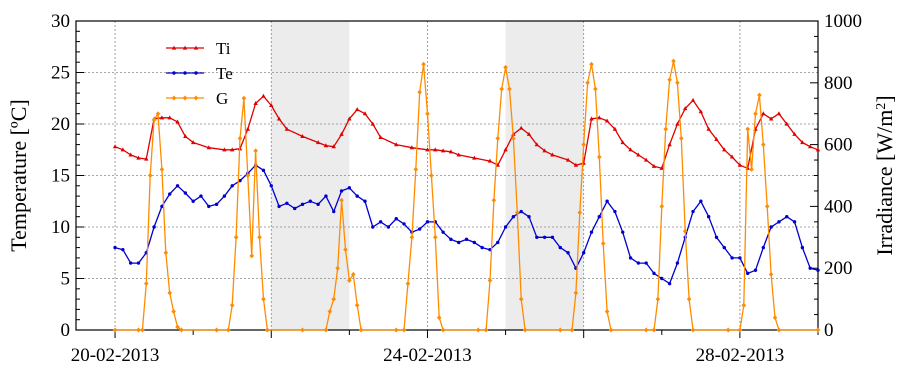 Image resolution: width=906 pixels, height=378 pixels. I want to click on legend-label: Te, so click(224, 73).